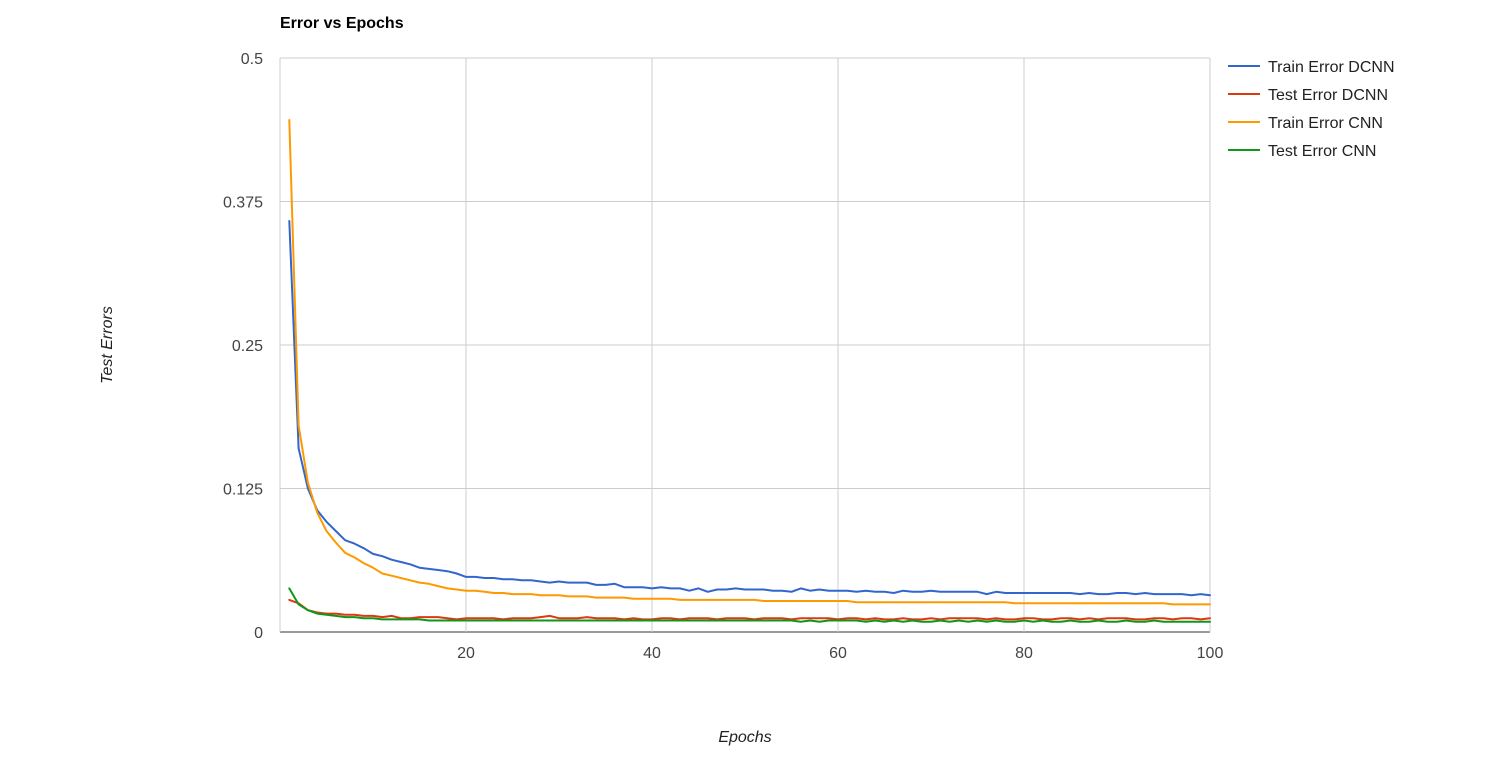 The image size is (1488, 764). I want to click on y-tick-label: 0.375, so click(243, 203).